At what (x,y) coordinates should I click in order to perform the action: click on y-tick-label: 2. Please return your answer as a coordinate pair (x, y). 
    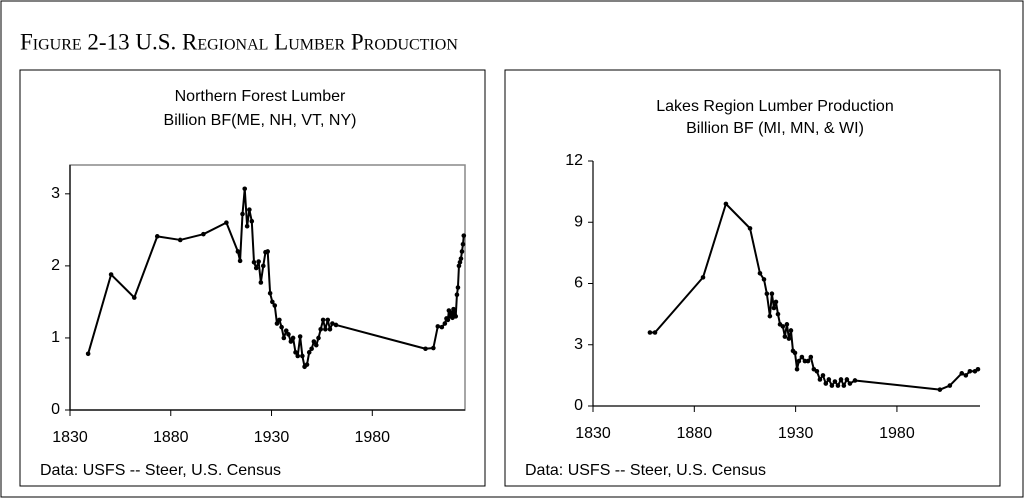
    Looking at the image, I should click on (55, 265).